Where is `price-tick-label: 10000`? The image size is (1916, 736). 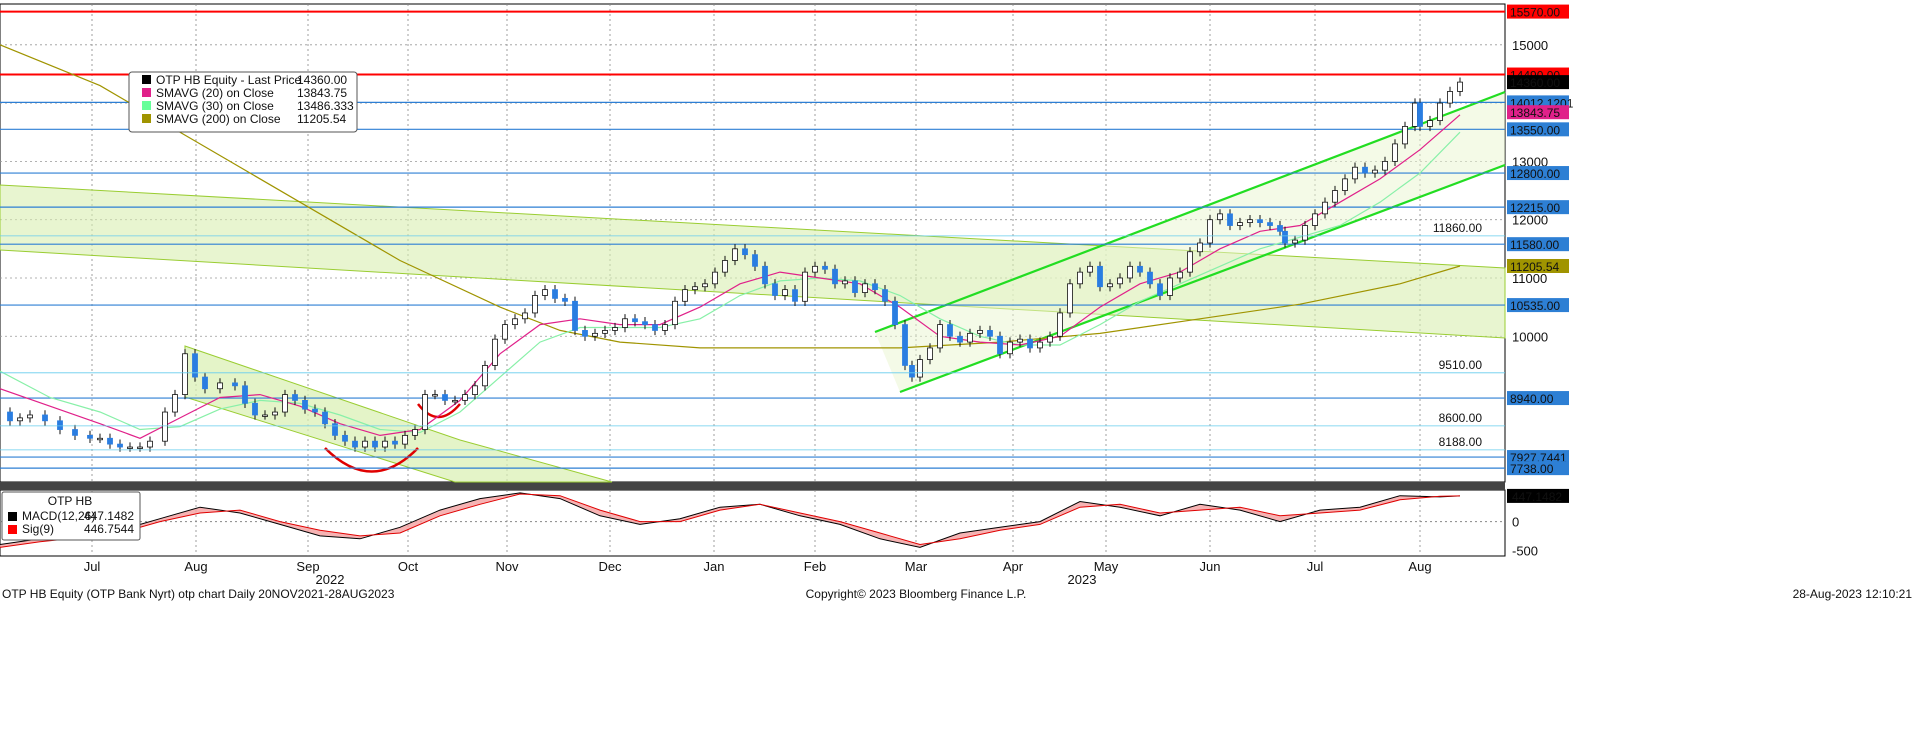 price-tick-label: 10000 is located at coordinates (1530, 336).